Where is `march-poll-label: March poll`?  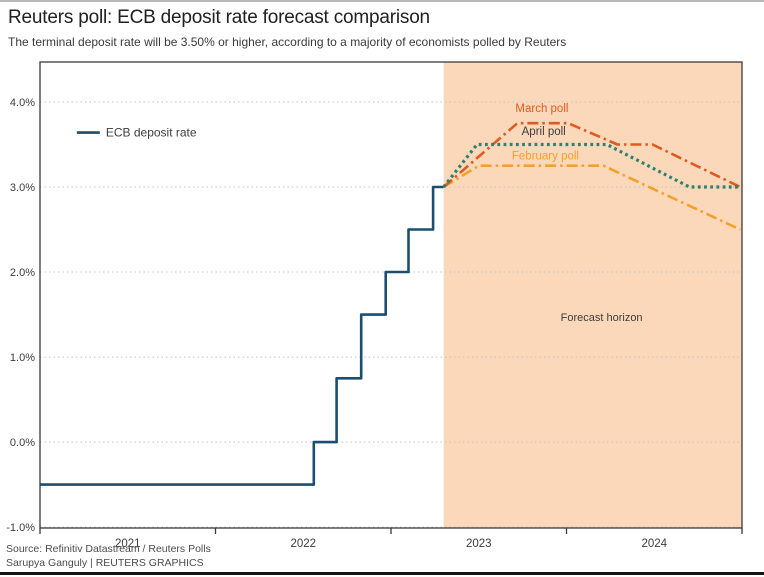 march-poll-label: March poll is located at coordinates (541, 109).